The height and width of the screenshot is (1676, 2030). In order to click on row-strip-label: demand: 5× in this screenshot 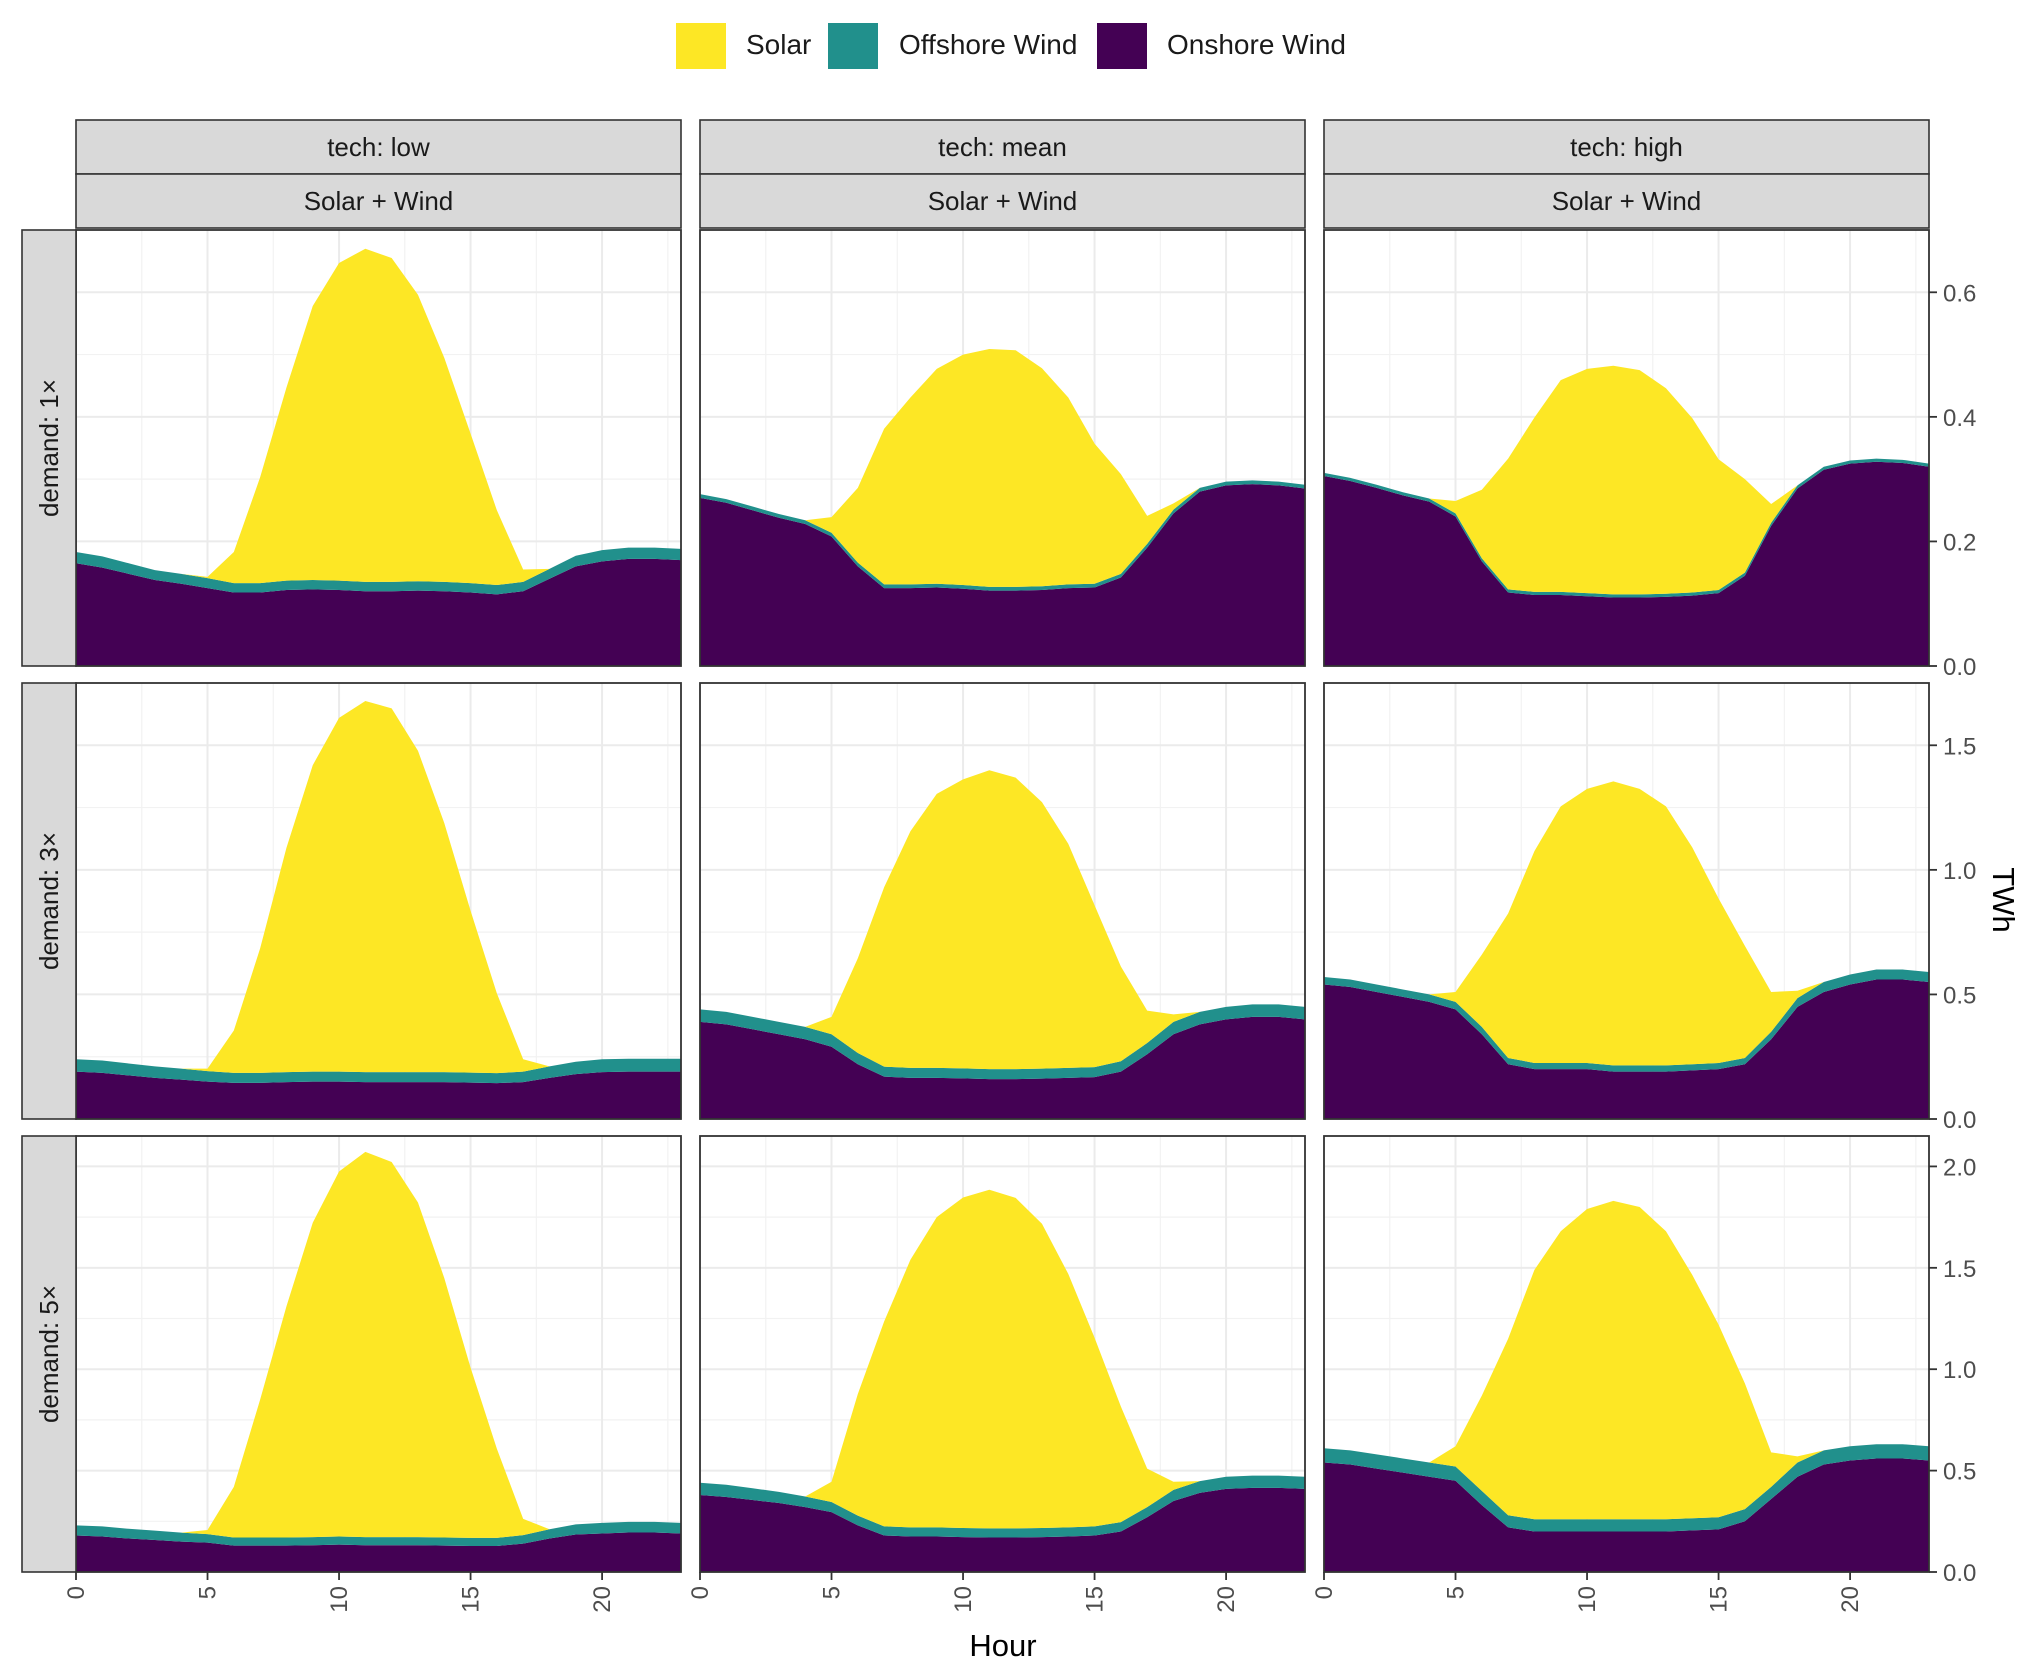, I will do `click(49, 1354)`.